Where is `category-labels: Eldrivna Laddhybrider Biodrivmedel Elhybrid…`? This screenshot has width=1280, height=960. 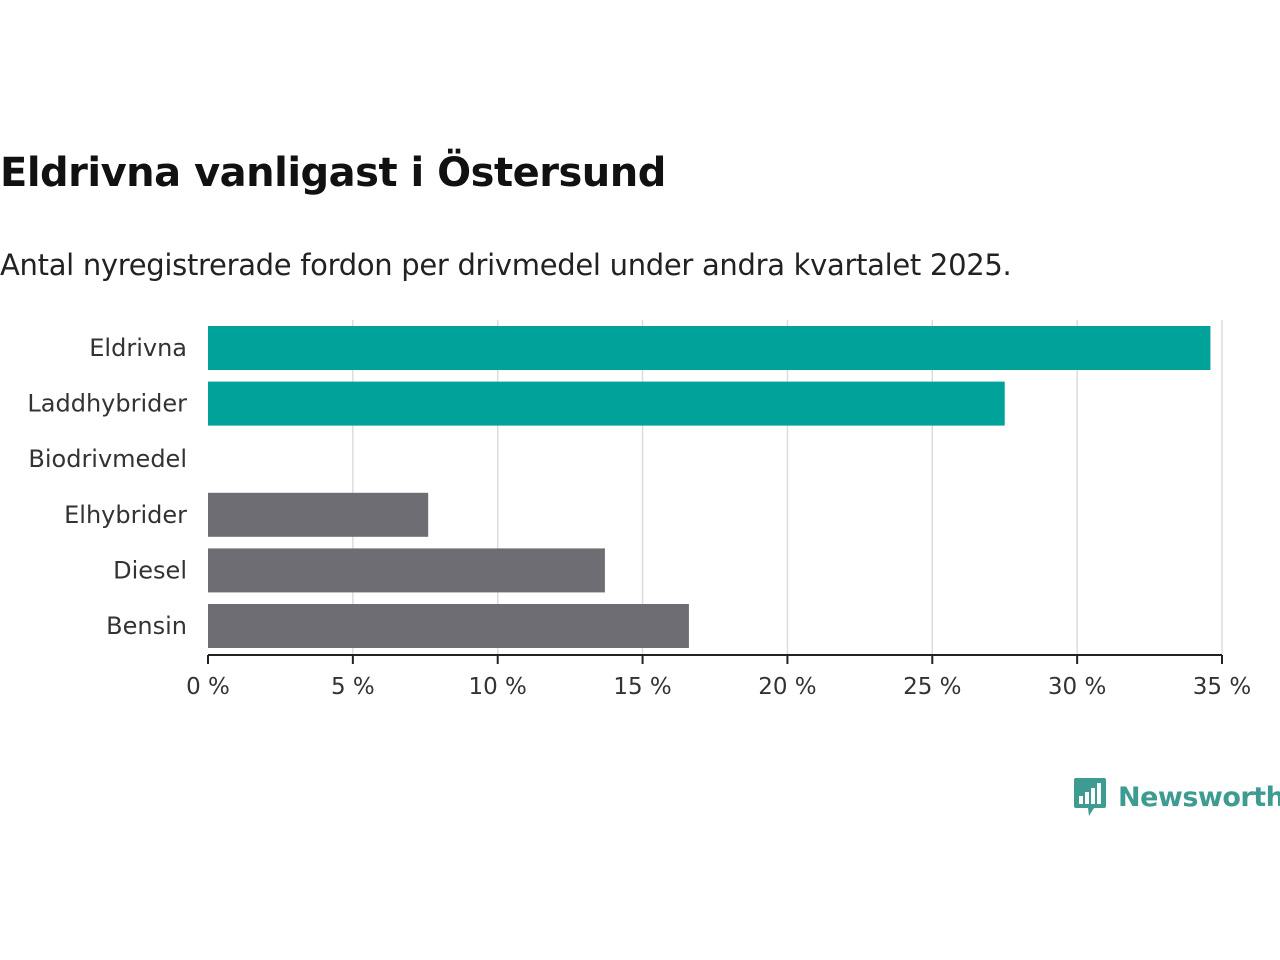 category-labels: Eldrivna Laddhybrider Biodrivmedel Elhybrid… is located at coordinates (107, 487).